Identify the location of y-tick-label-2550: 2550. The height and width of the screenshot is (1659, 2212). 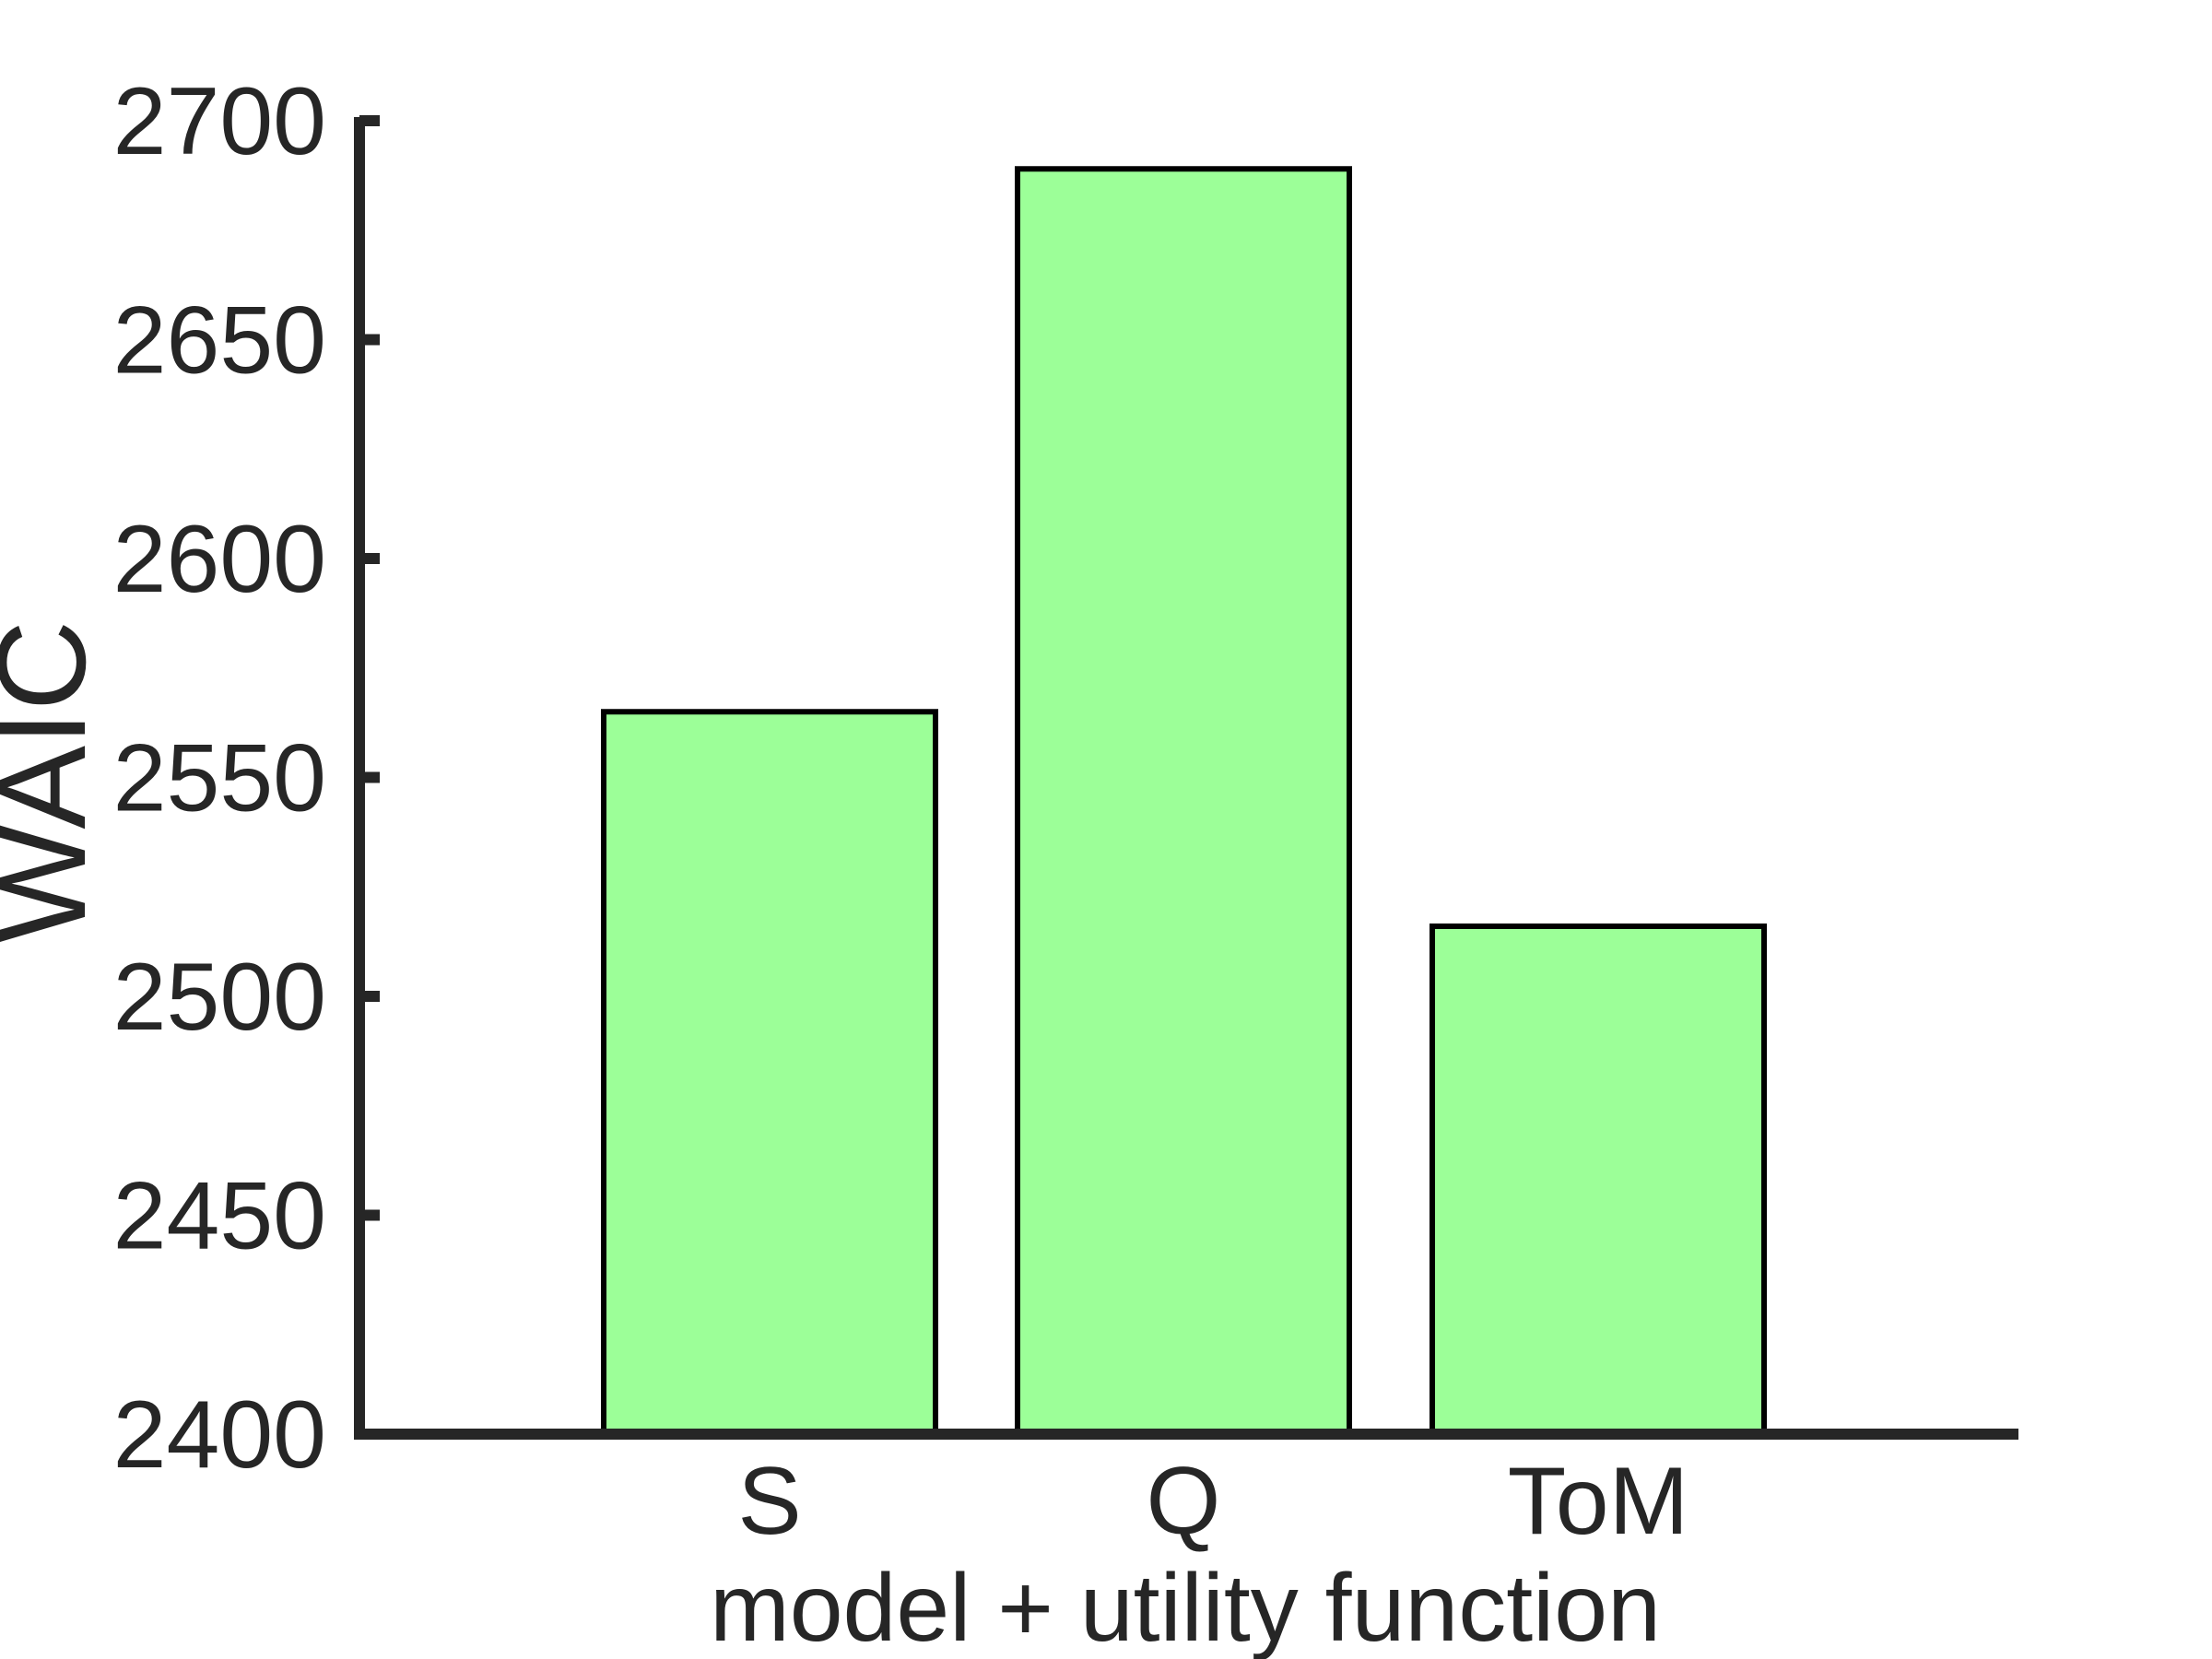
(219, 778).